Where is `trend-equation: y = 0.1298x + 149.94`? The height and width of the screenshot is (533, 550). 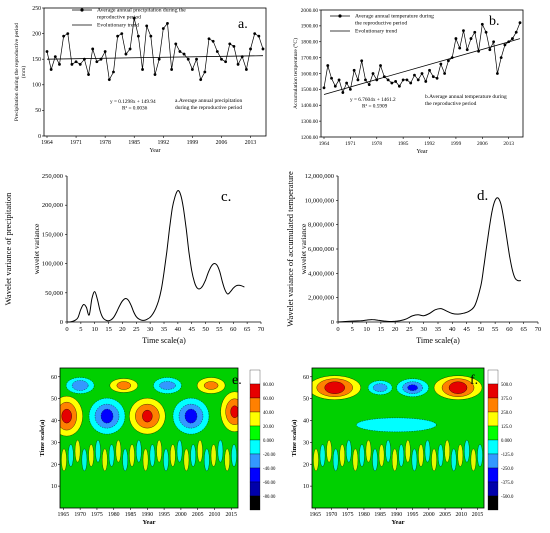 trend-equation: y = 0.1298x + 149.94 is located at coordinates (133, 102).